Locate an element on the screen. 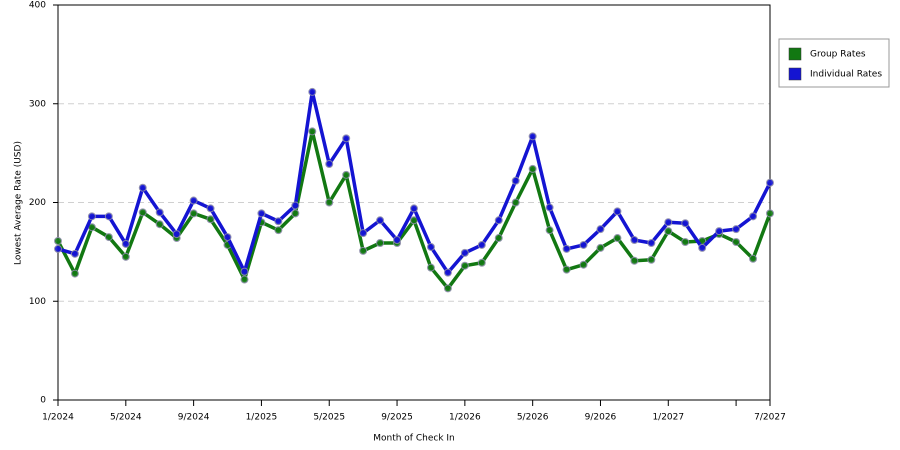  x-axis-label: Month of Check In is located at coordinates (414, 439).